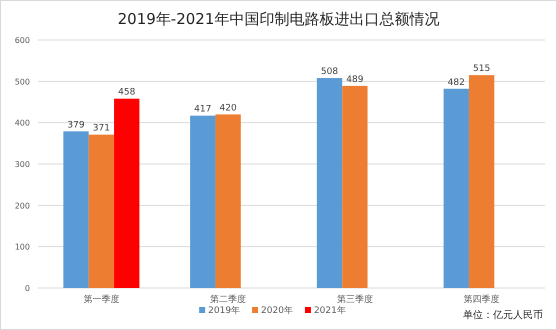 The height and width of the screenshot is (330, 557). I want to click on data-label: 417, so click(203, 109).